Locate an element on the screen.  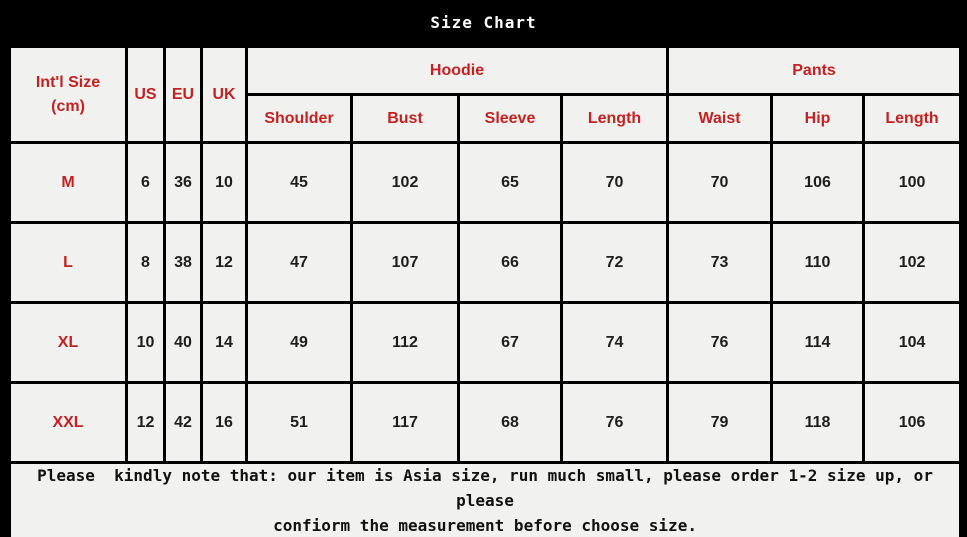
cell-xxl-us: 12 is located at coordinates (145, 422).